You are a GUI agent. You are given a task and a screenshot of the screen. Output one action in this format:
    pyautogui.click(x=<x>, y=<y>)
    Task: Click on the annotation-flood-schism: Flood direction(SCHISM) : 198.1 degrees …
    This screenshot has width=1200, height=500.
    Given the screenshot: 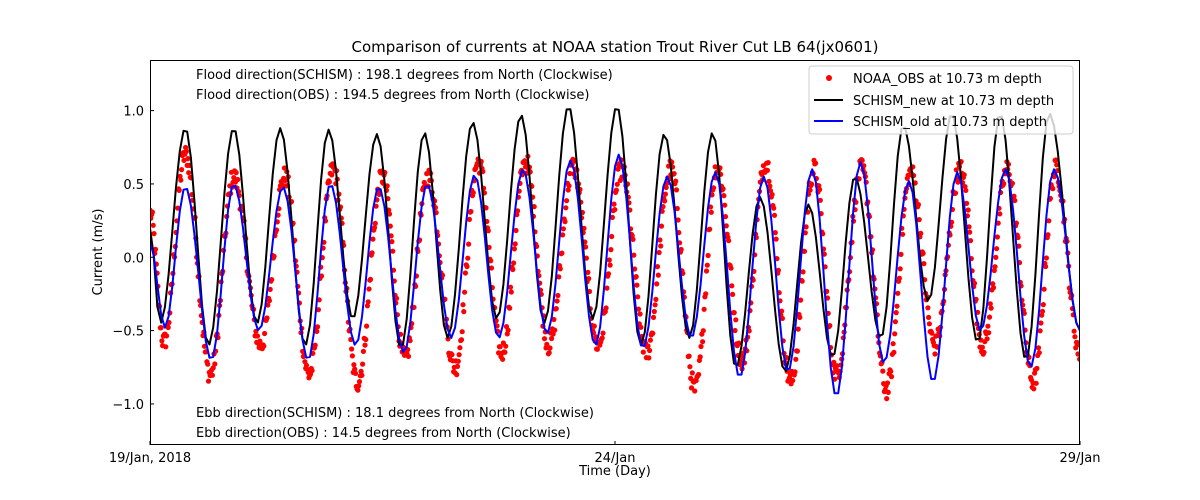 What is the action you would take?
    pyautogui.click(x=404, y=75)
    